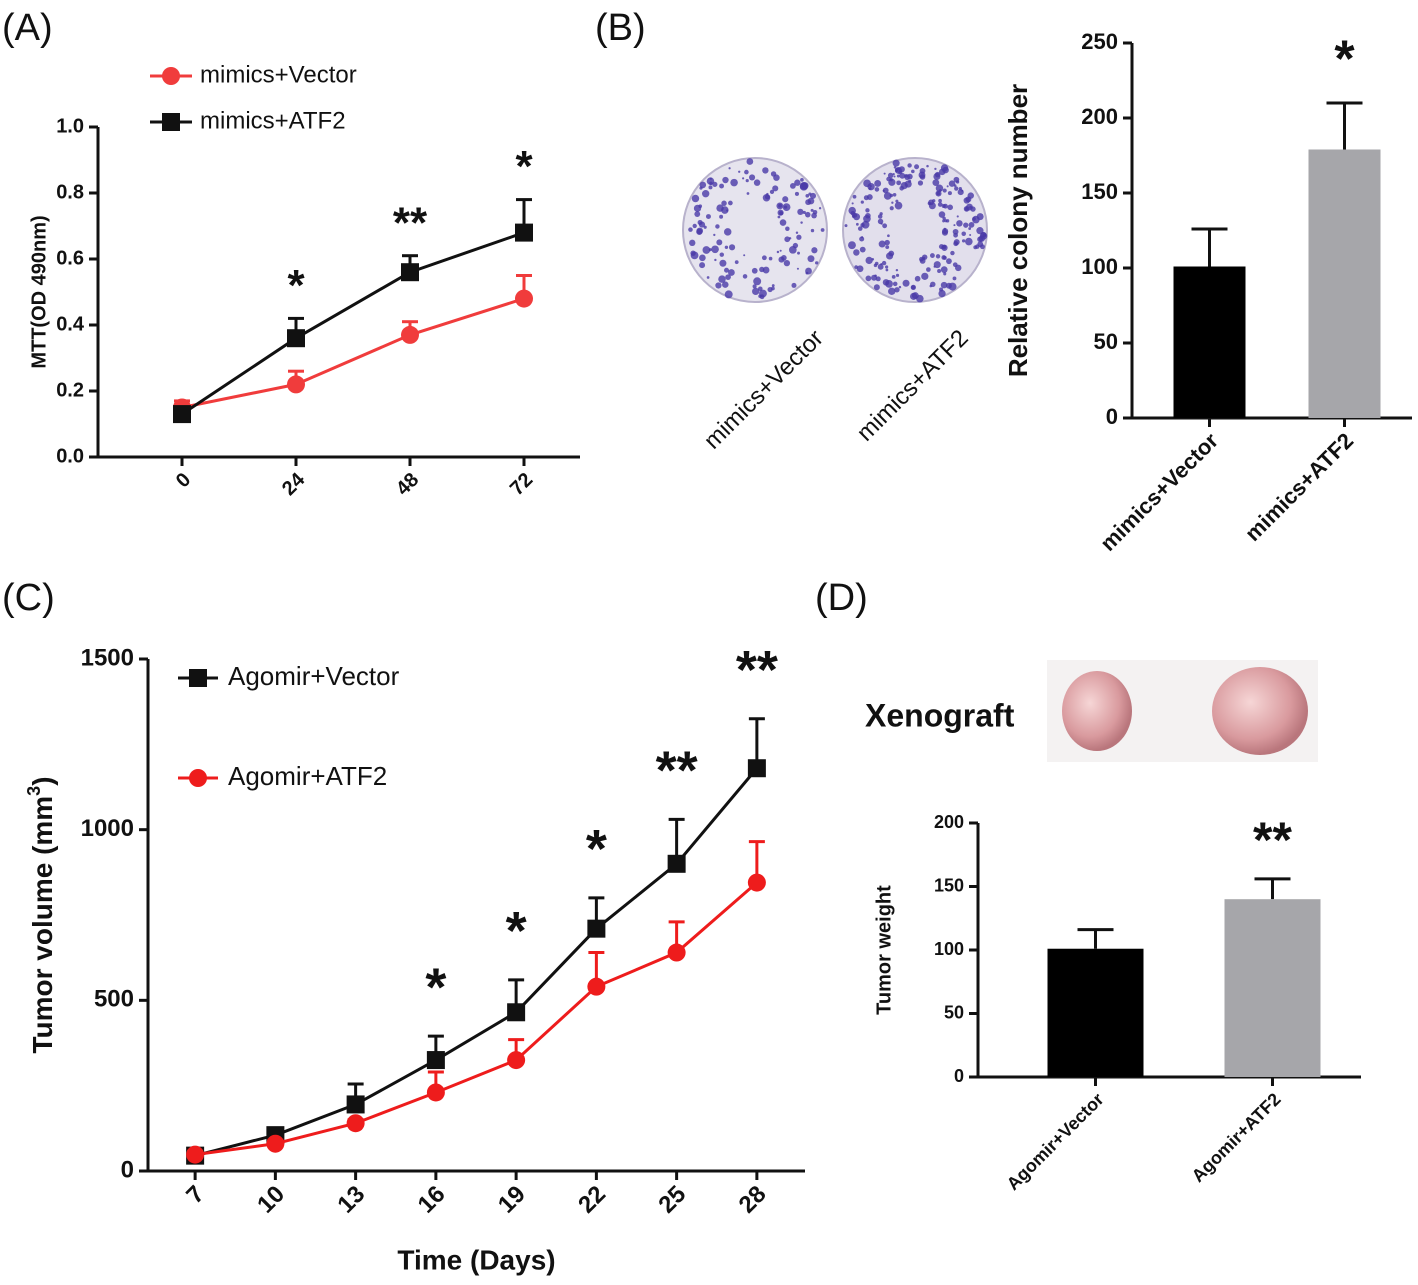 The image size is (1418, 1285). Describe the element at coordinates (1272, 988) in the screenshot. I see `bar` at that location.